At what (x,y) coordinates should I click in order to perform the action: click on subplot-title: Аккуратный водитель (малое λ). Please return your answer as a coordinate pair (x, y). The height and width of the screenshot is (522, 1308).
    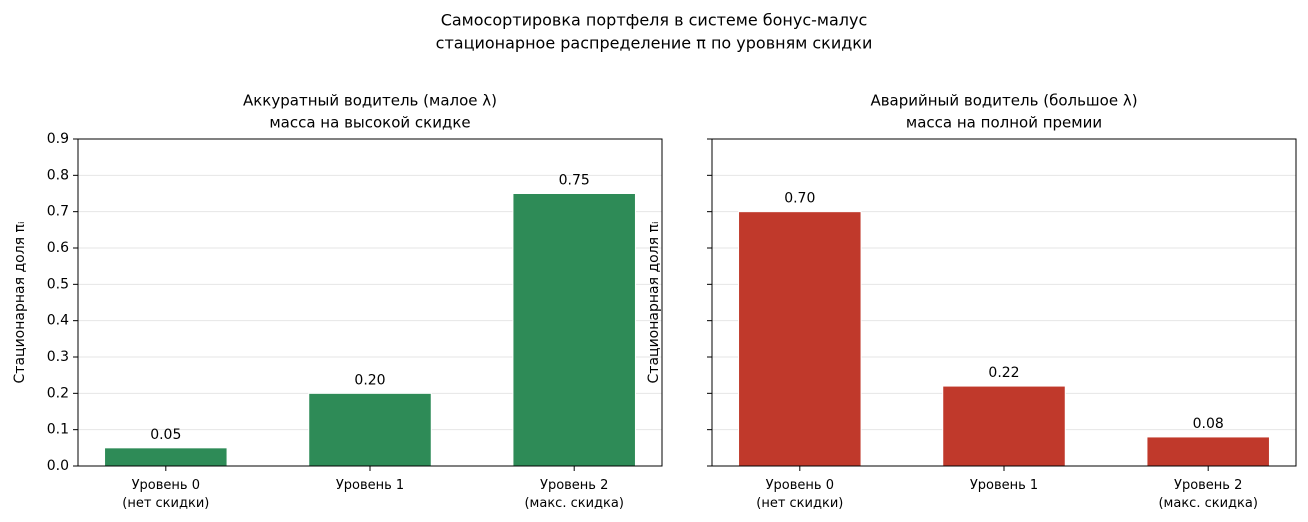
    Looking at the image, I should click on (370, 101).